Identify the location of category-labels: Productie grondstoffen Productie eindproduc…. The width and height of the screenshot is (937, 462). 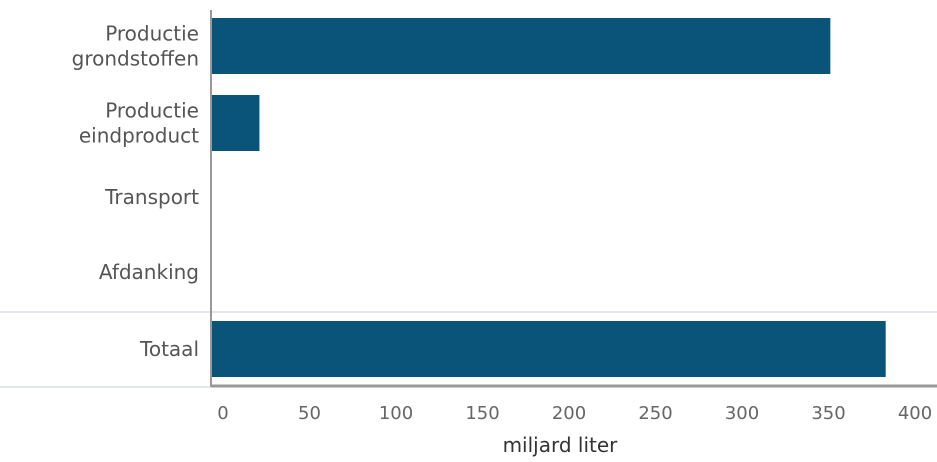
(136, 192).